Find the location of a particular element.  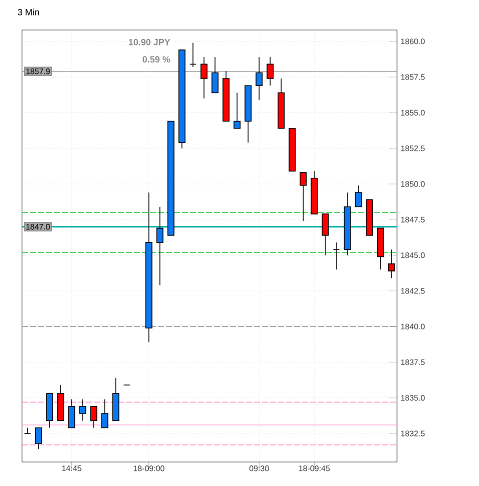

chart-title: 3 Min is located at coordinates (28, 12).